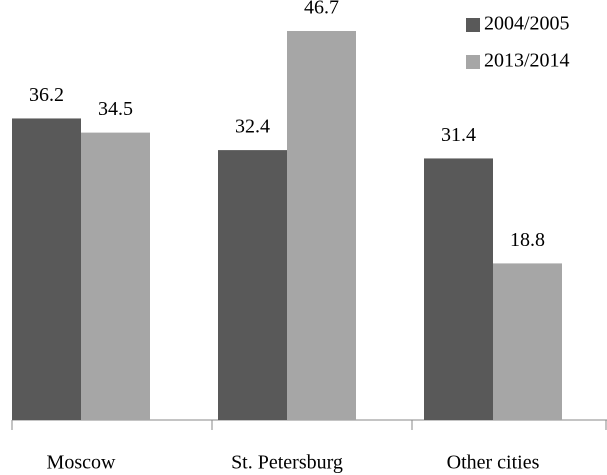 The height and width of the screenshot is (475, 607). Describe the element at coordinates (493, 463) in the screenshot. I see `x-tick-label: Other cities` at that location.